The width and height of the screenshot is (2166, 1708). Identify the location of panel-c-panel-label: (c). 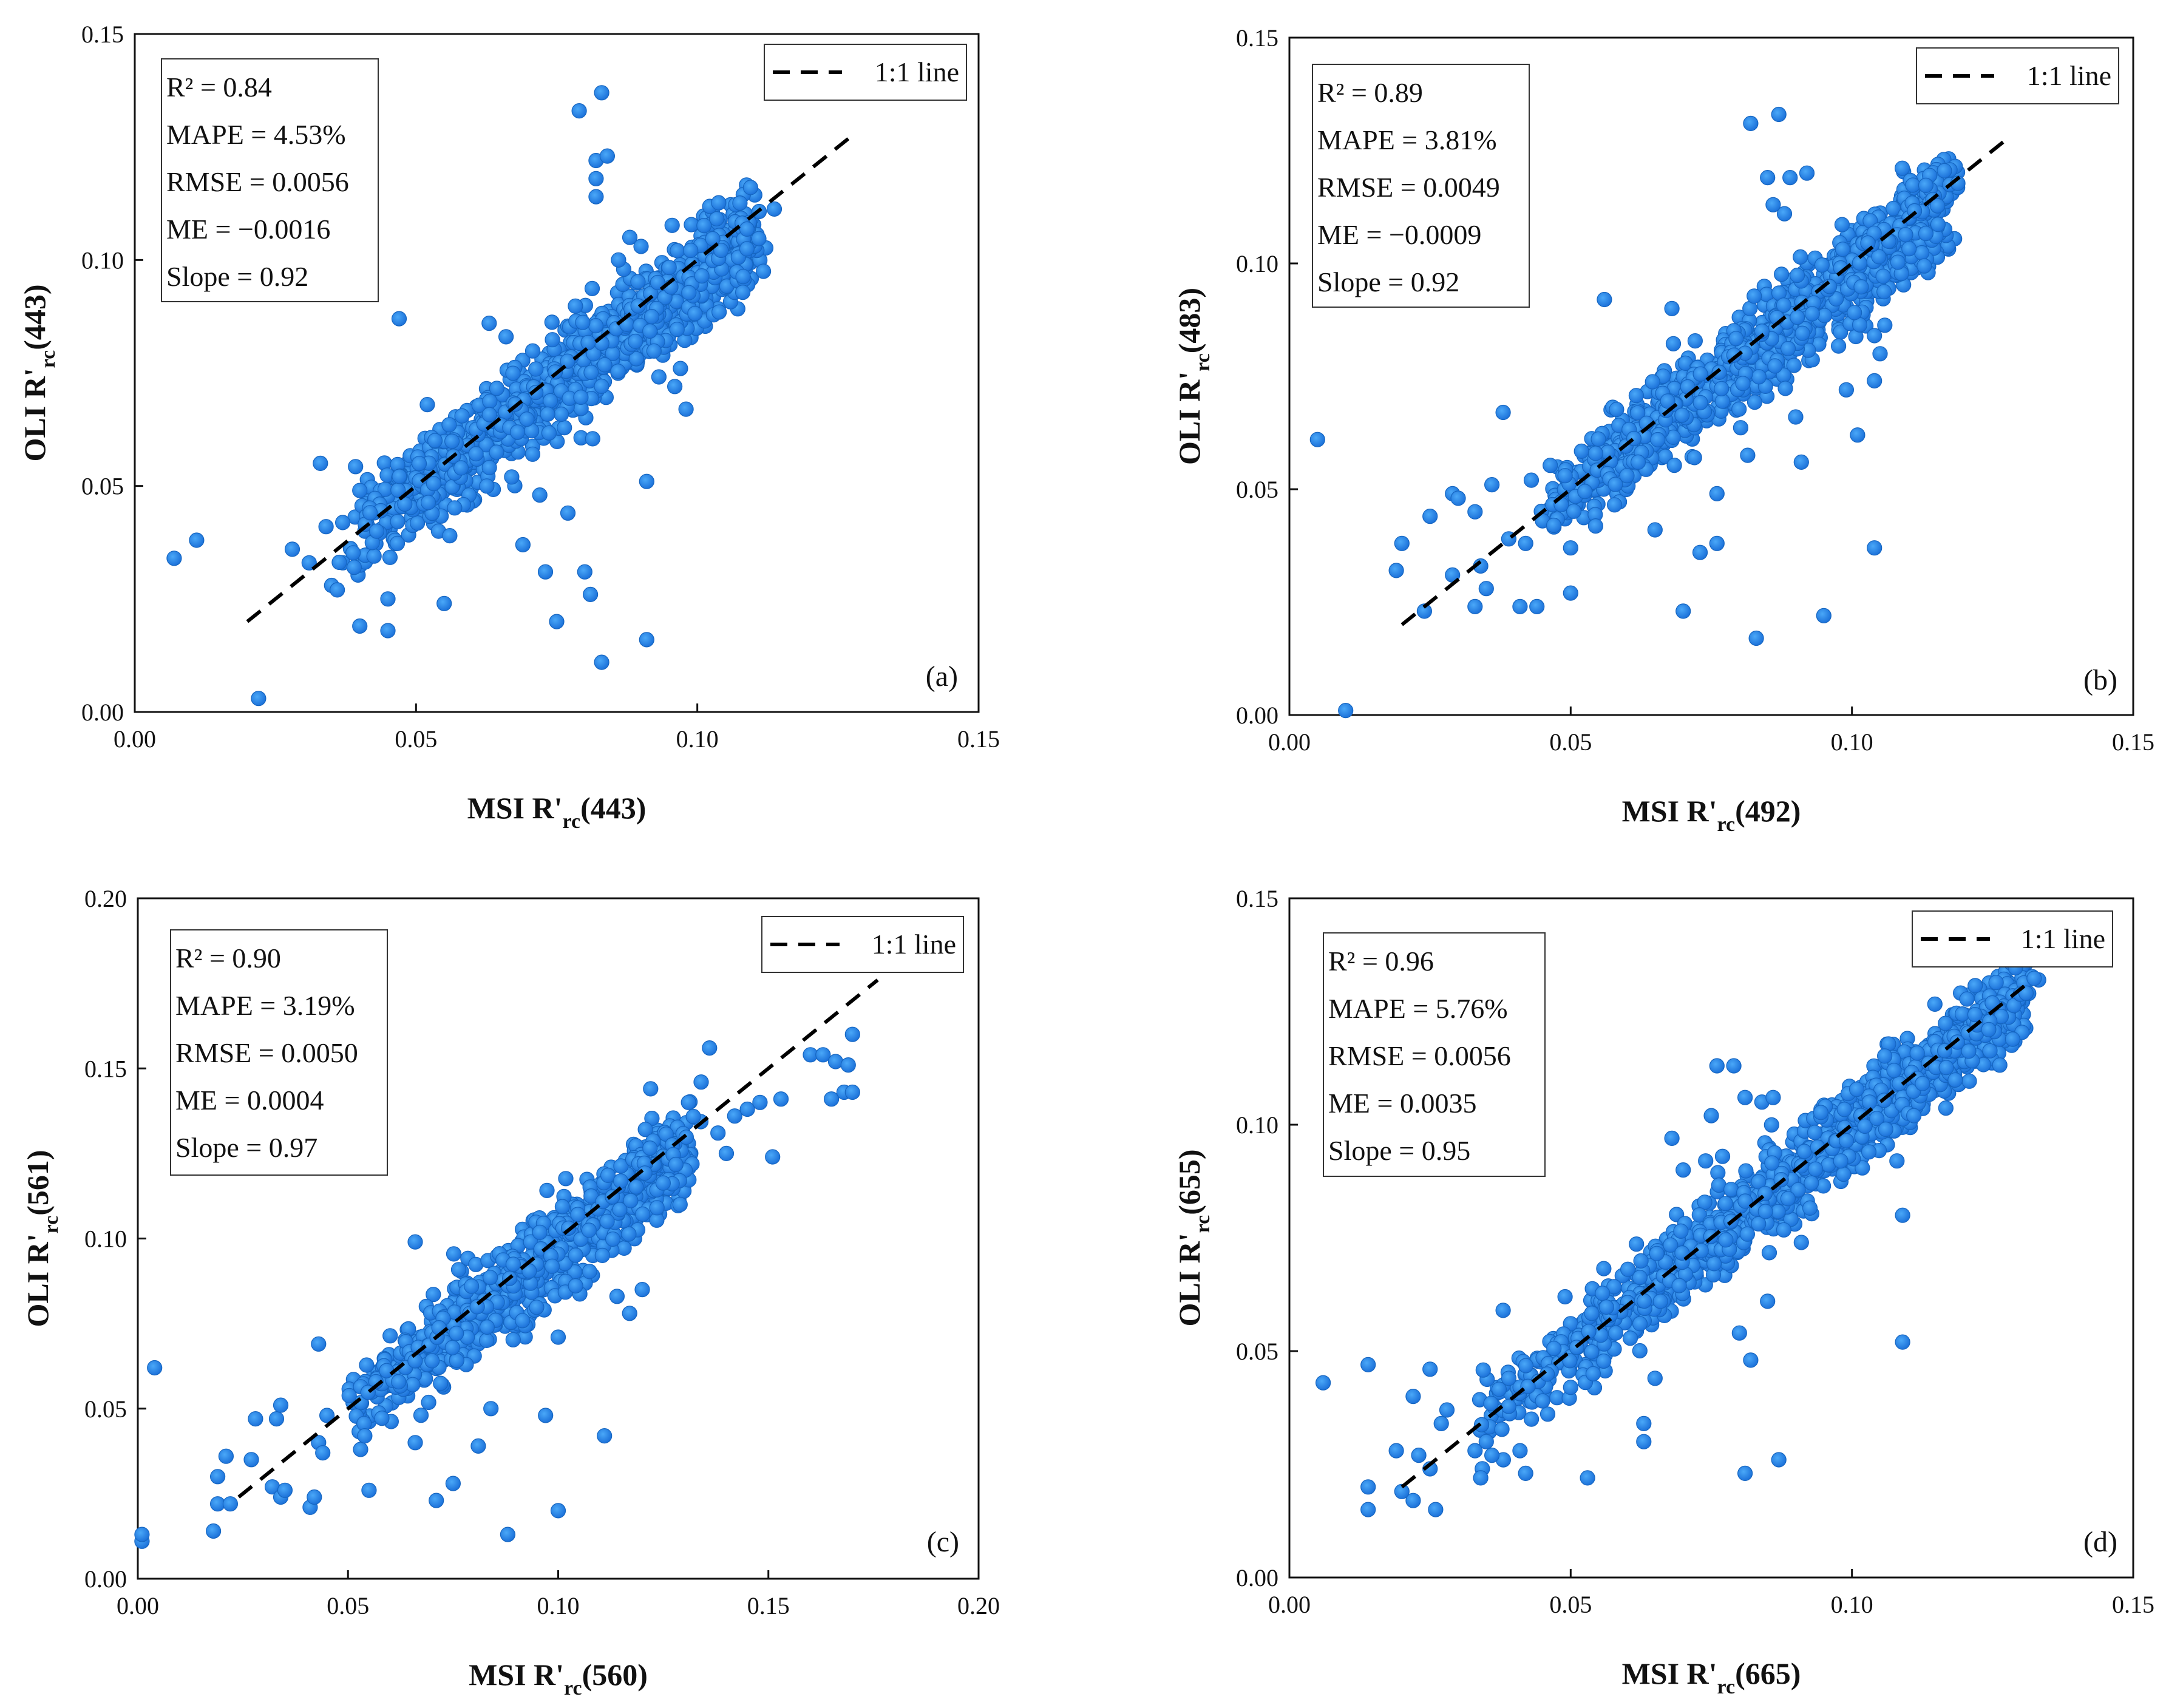
(943, 1542).